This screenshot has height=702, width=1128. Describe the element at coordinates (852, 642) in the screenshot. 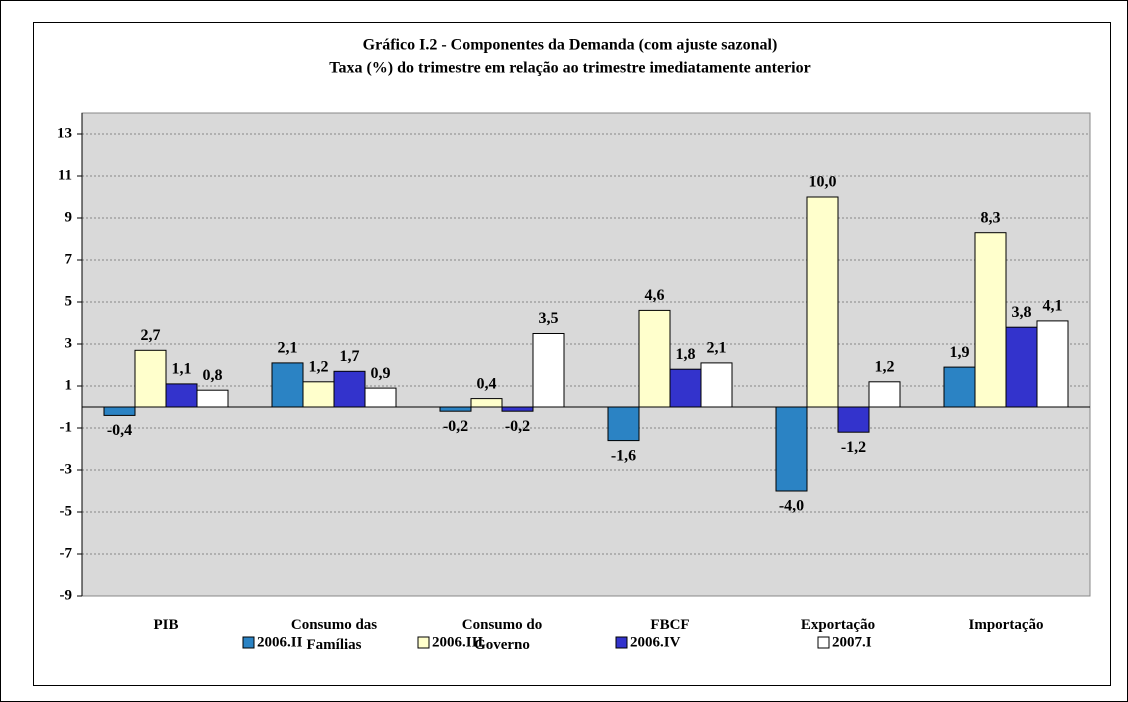

I see `legend-label: 2007.I` at that location.